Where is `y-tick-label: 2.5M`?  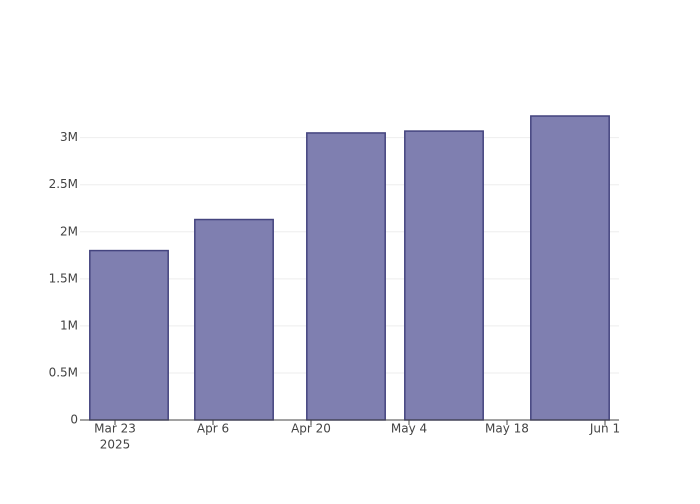 y-tick-label: 2.5M is located at coordinates (63, 184).